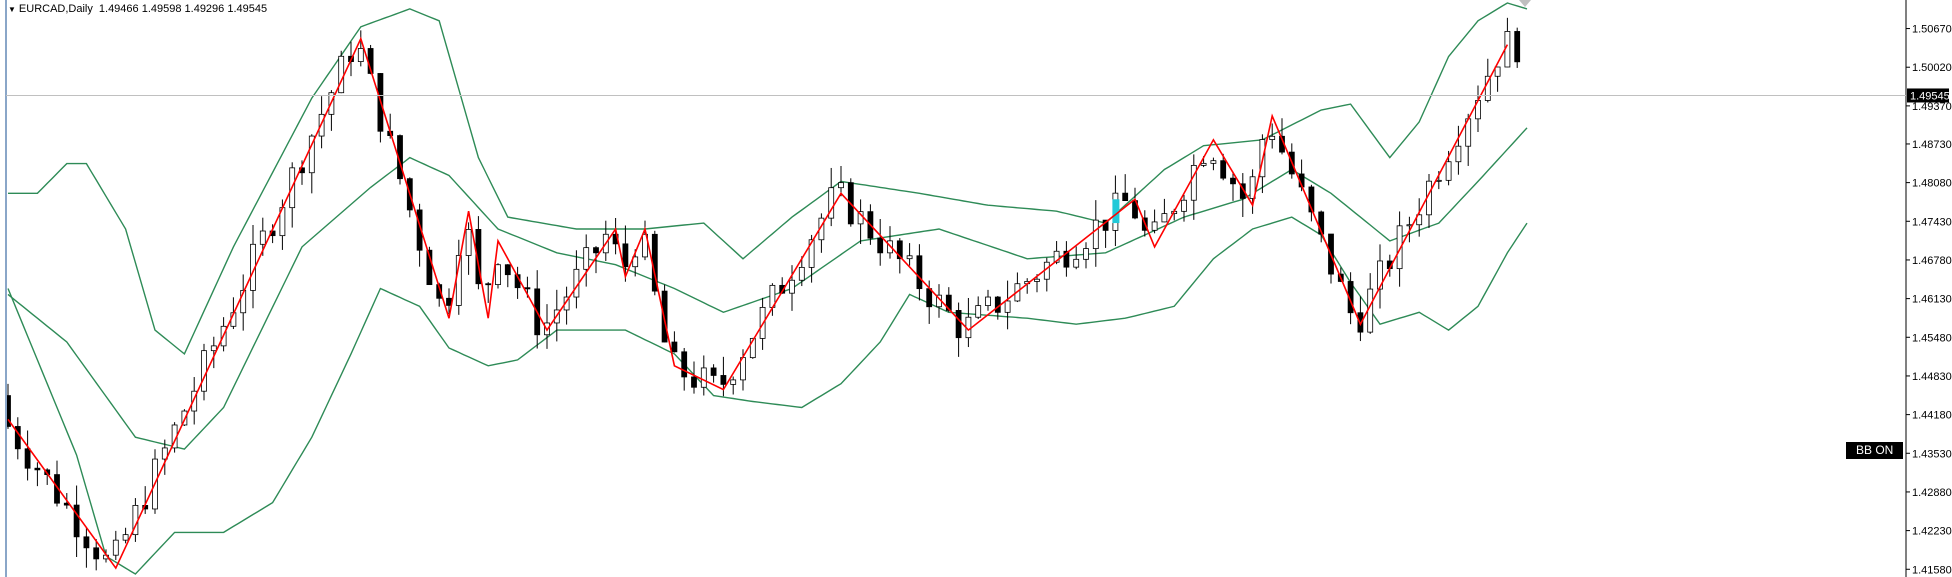 The height and width of the screenshot is (577, 1952). What do you see at coordinates (1525, 3) in the screenshot?
I see `chart-shift-icon` at bounding box center [1525, 3].